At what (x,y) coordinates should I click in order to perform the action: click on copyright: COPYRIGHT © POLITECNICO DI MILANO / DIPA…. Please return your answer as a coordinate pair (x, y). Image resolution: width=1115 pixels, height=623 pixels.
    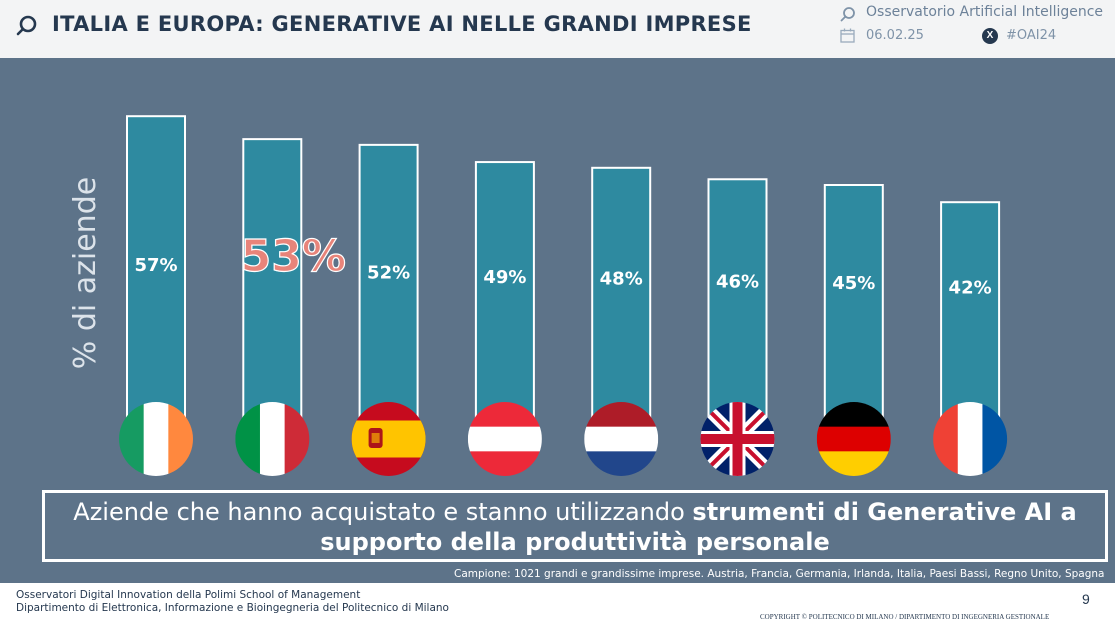
    Looking at the image, I should click on (905, 617).